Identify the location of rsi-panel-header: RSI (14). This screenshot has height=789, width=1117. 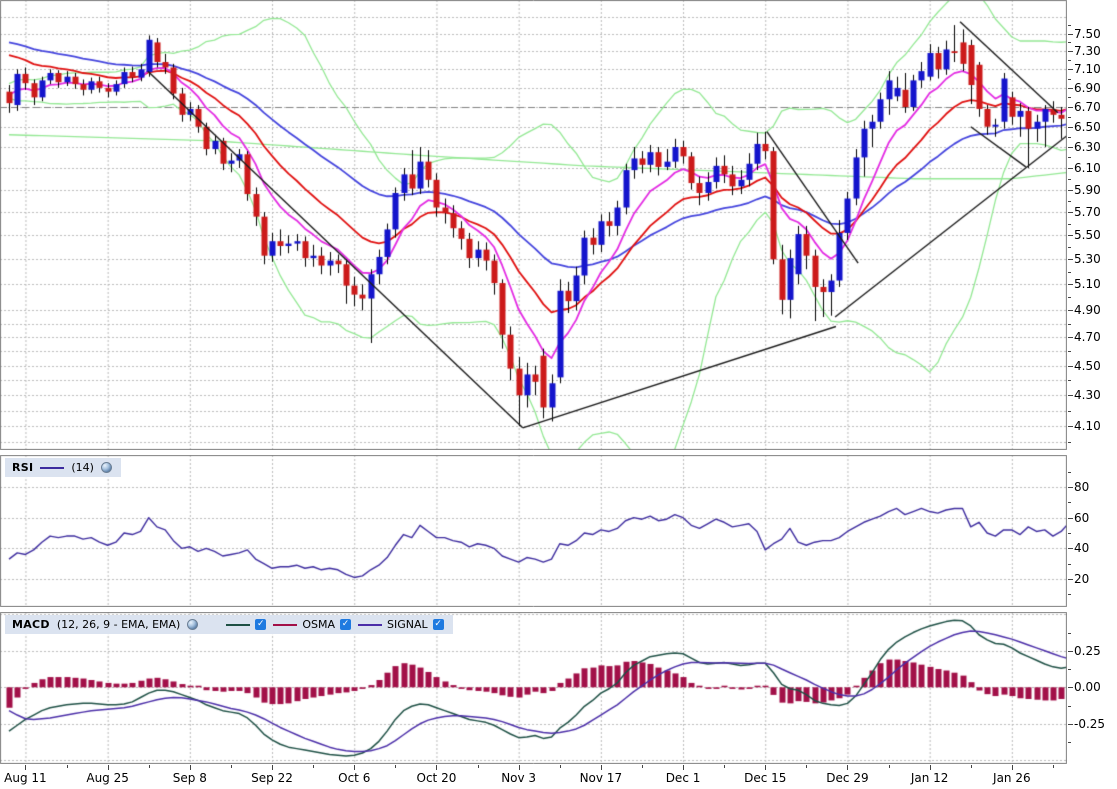
(63, 467).